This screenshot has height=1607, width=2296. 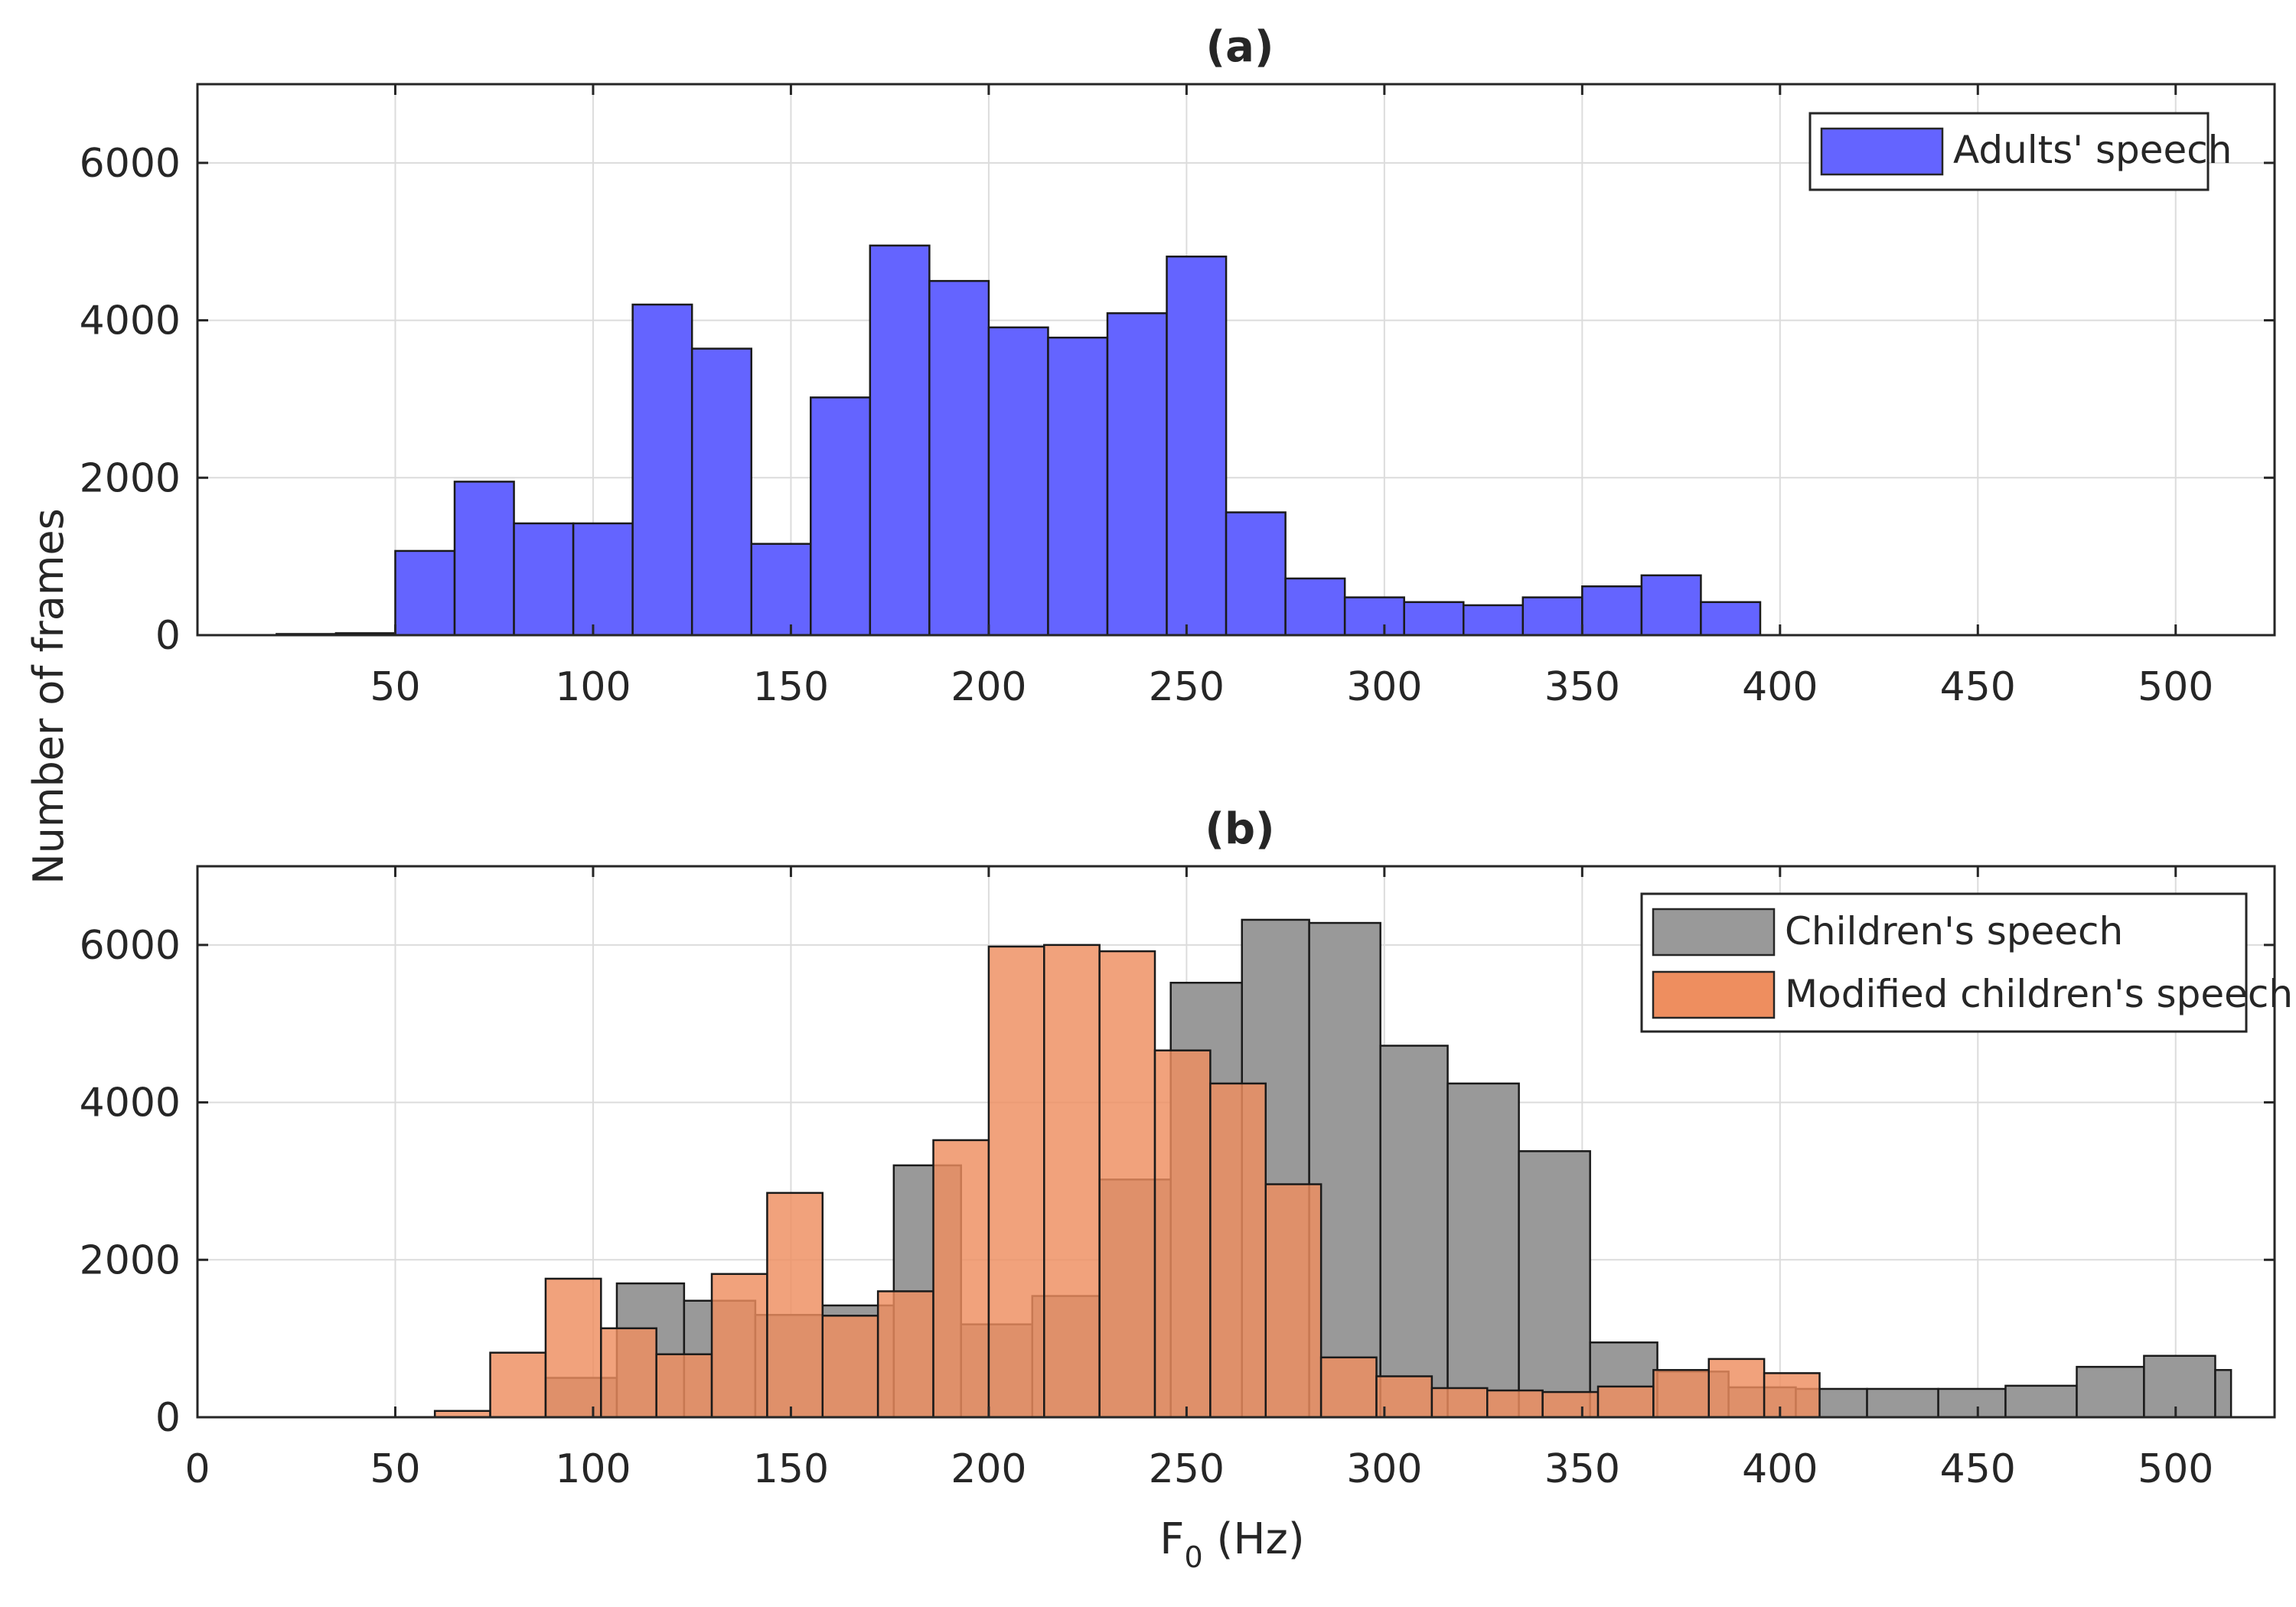 What do you see at coordinates (130, 1103) in the screenshot?
I see `panel-b-ytick-label-4000: 4000` at bounding box center [130, 1103].